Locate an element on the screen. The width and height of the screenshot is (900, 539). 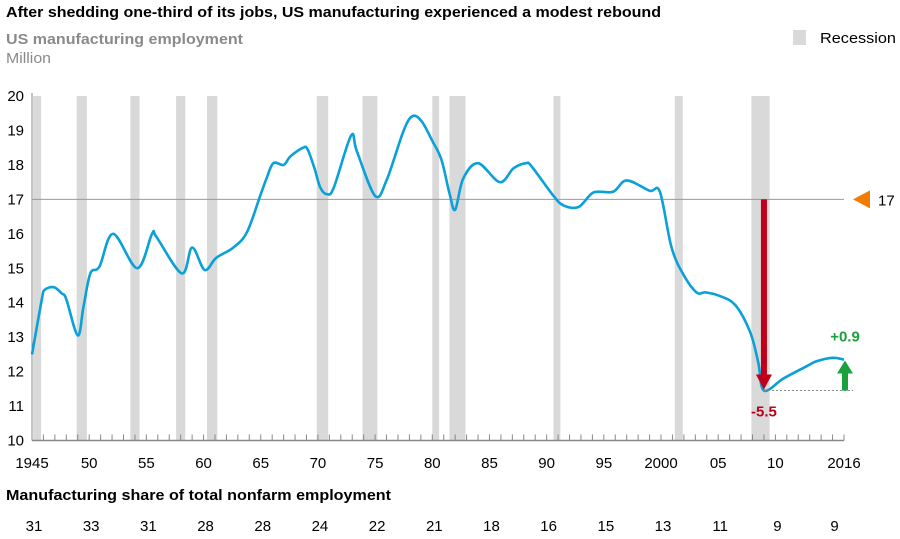
y-tick-label: 12 is located at coordinates (15, 372).